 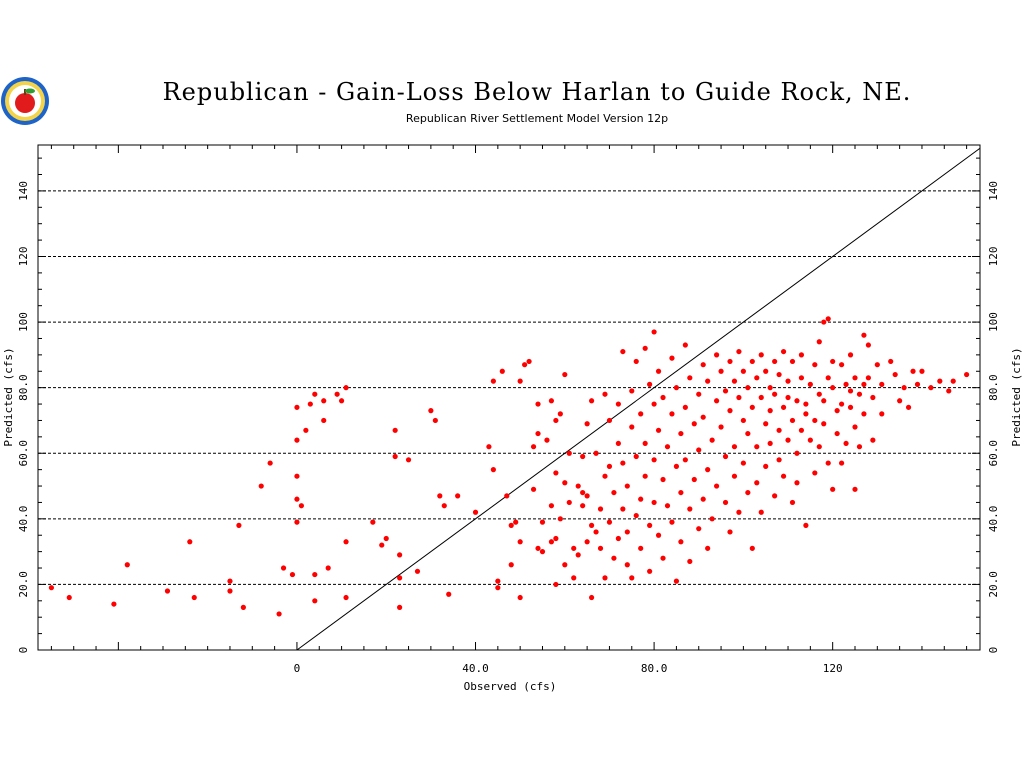 What do you see at coordinates (23, 191) in the screenshot?
I see `y-tick-label-left: 140` at bounding box center [23, 191].